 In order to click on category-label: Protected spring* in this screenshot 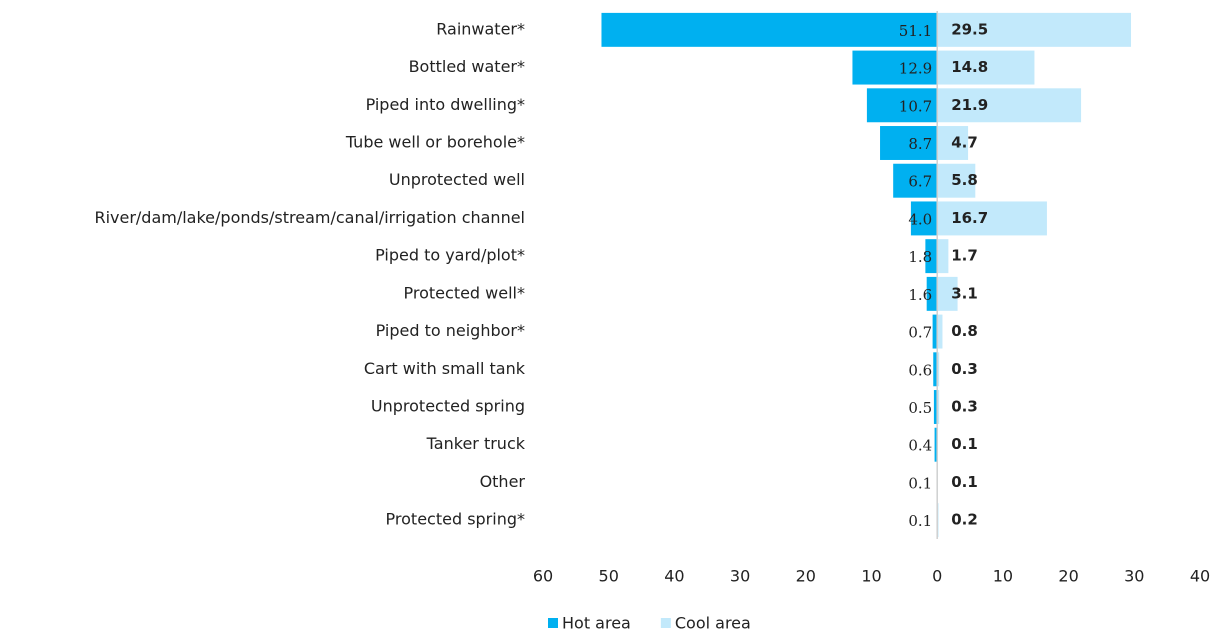, I will do `click(455, 519)`.